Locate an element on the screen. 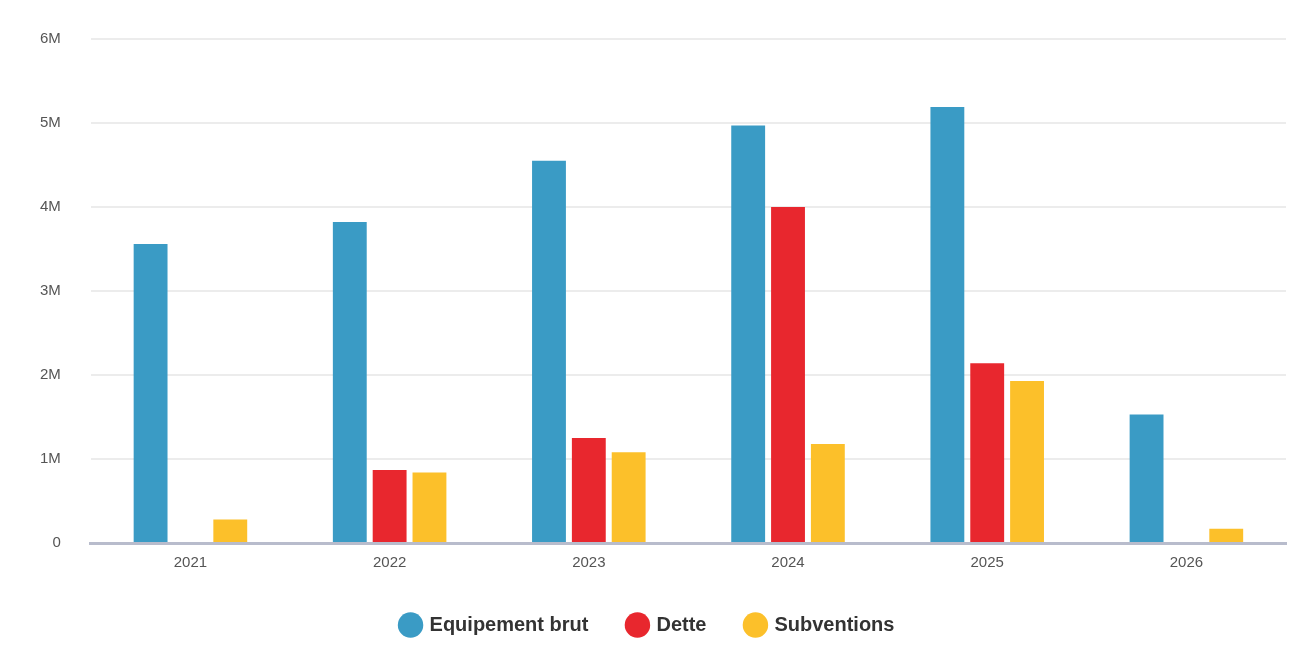 The image size is (1291, 650). x-tick-label: 2026 is located at coordinates (1186, 562).